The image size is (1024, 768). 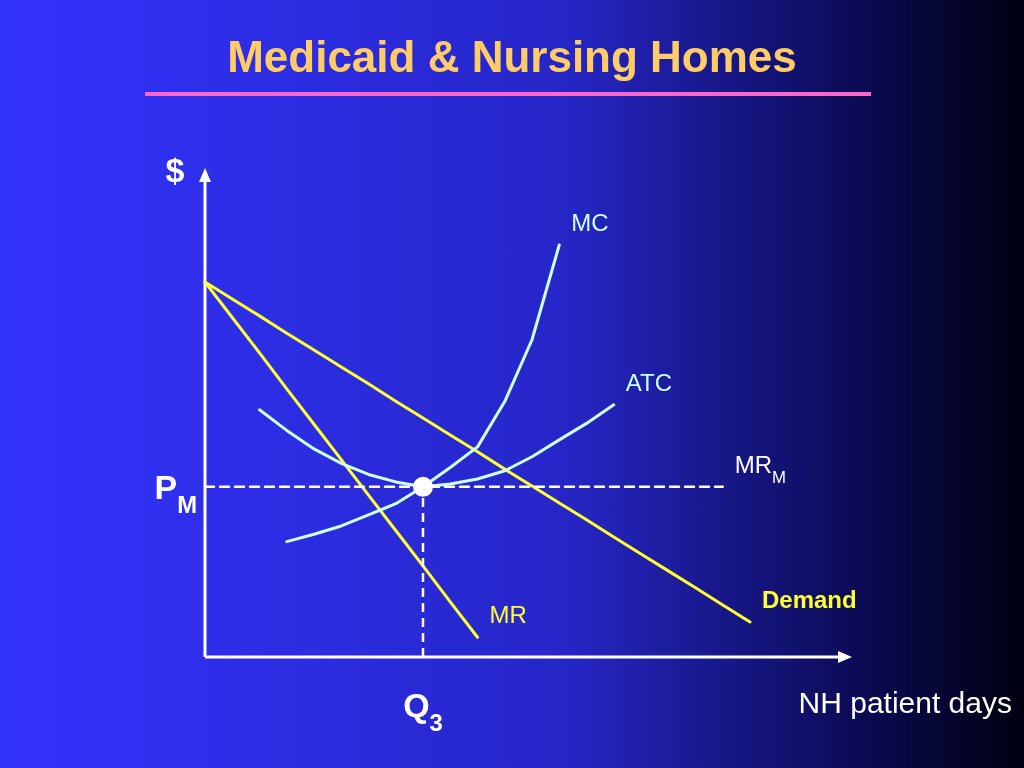 What do you see at coordinates (175, 492) in the screenshot?
I see `annotation: P$_{M}$` at bounding box center [175, 492].